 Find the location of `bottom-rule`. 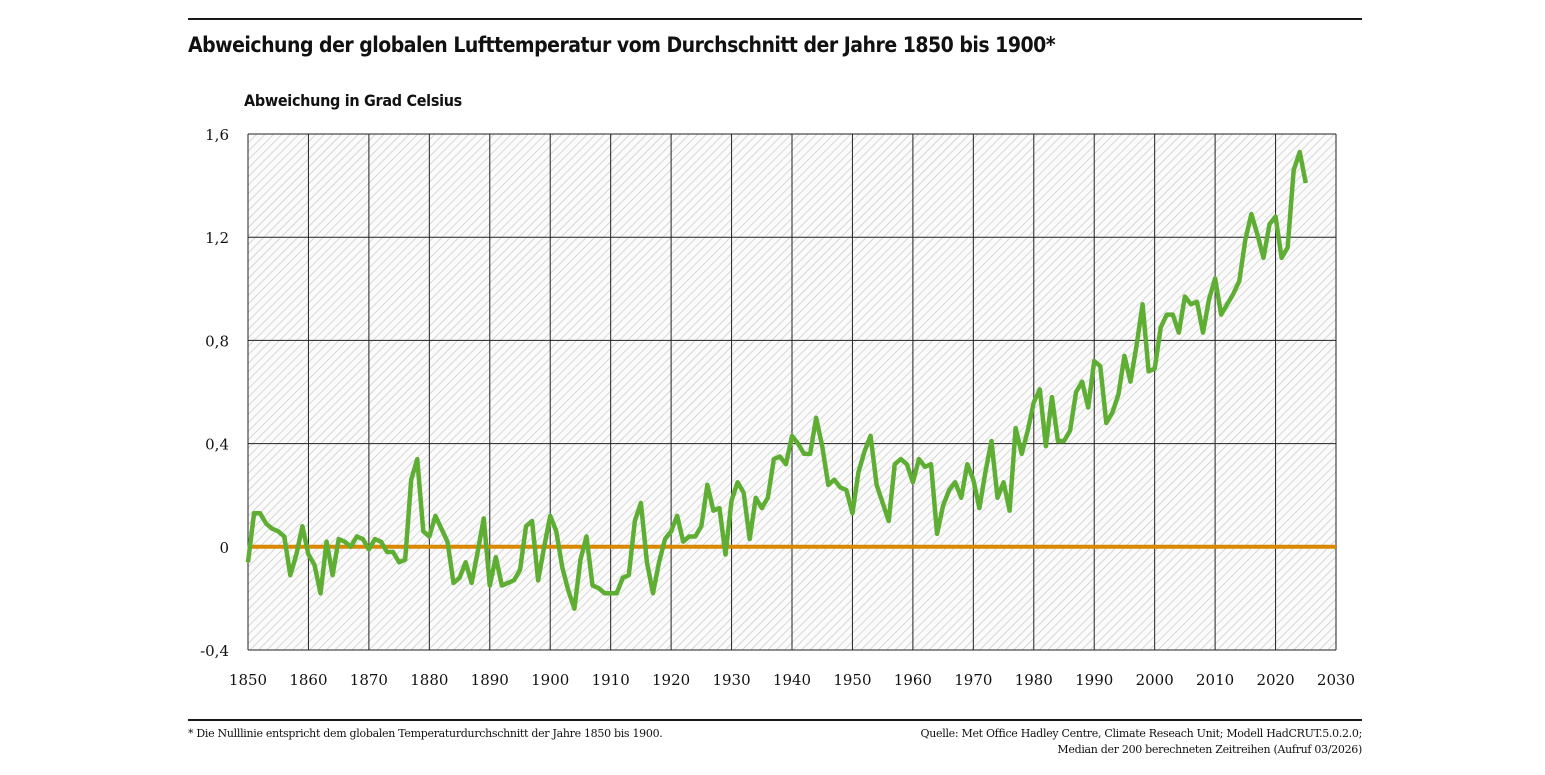

bottom-rule is located at coordinates (775, 720).